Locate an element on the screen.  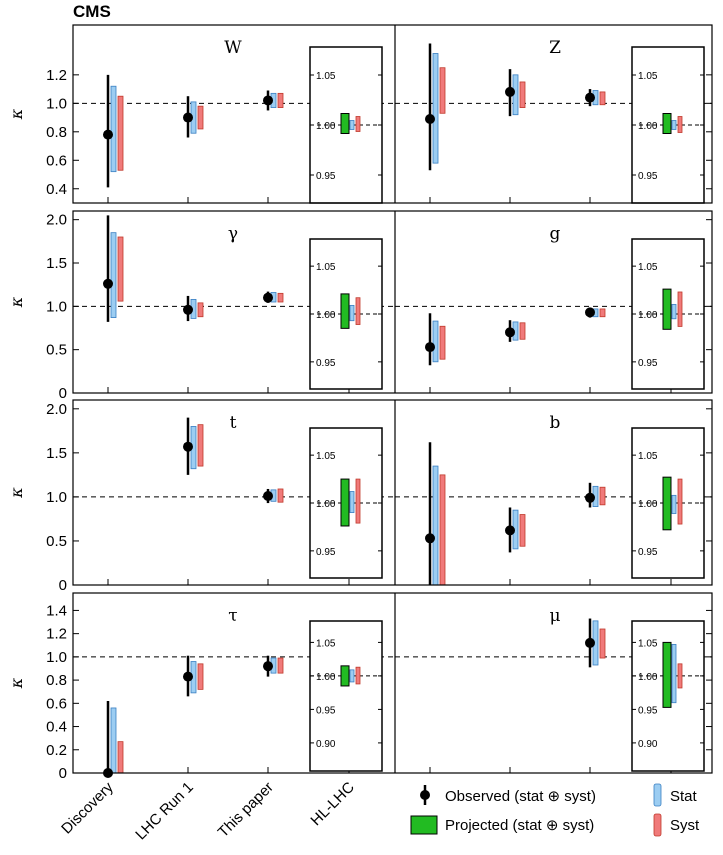
panel-label: b is located at coordinates (555, 423).